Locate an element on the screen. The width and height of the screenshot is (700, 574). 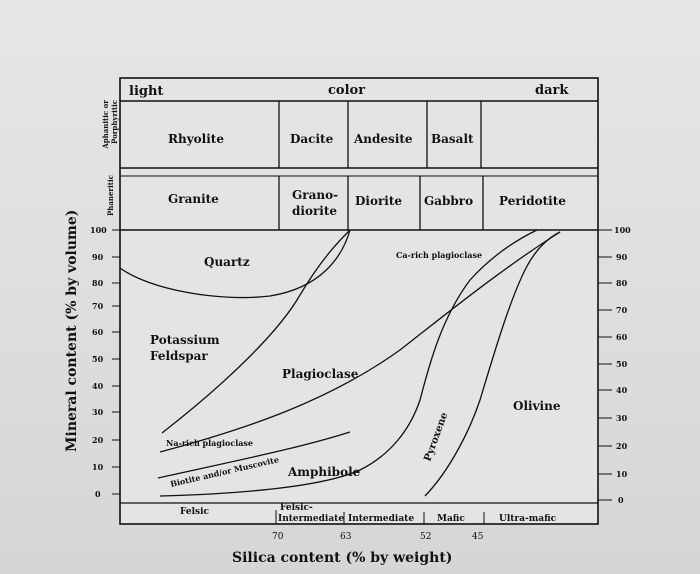
rock-gabbro: Gabbro is located at coordinates (448, 201).